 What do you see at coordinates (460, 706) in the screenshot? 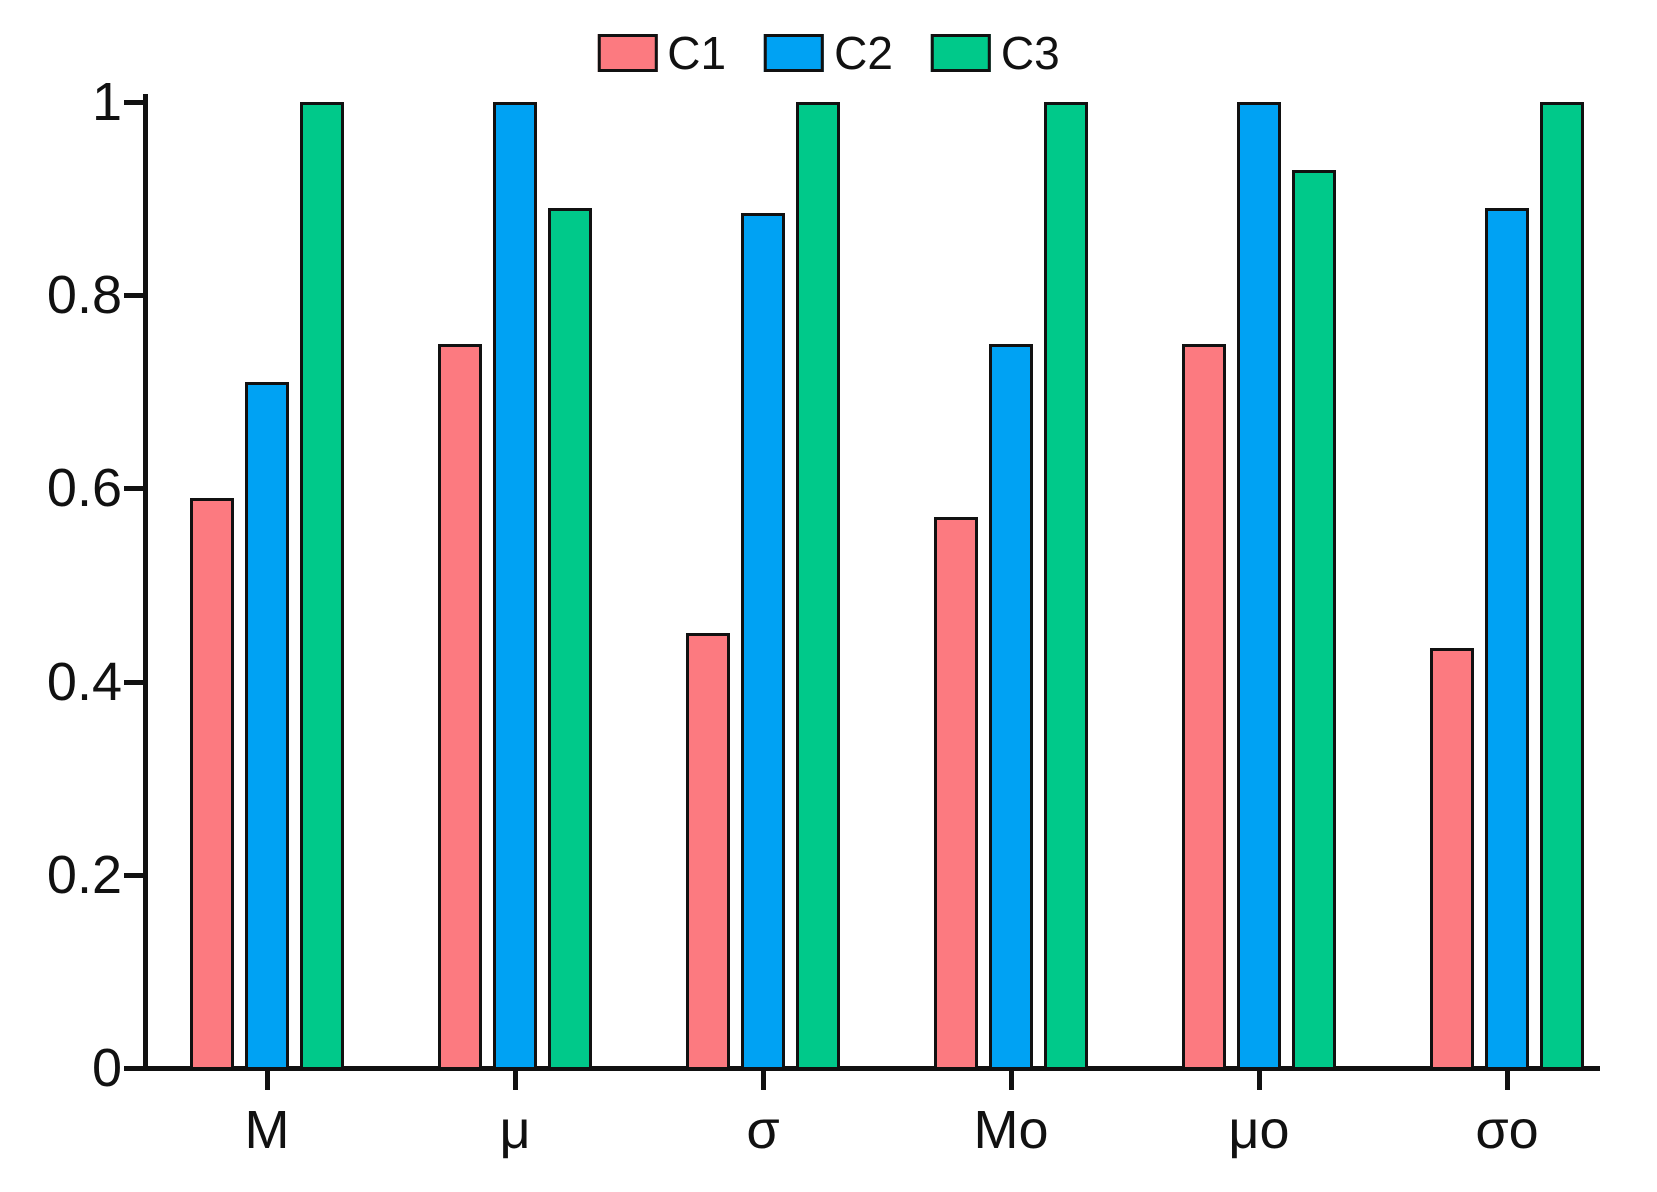
I see `bar-C1-μ` at bounding box center [460, 706].